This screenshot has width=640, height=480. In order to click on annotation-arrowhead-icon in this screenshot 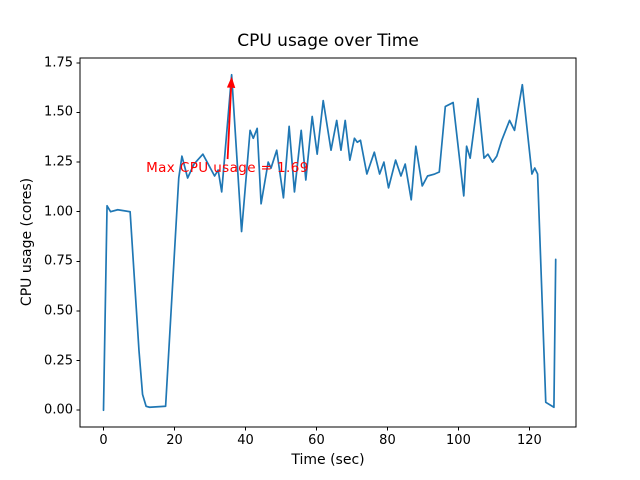, I will do `click(231, 82)`.